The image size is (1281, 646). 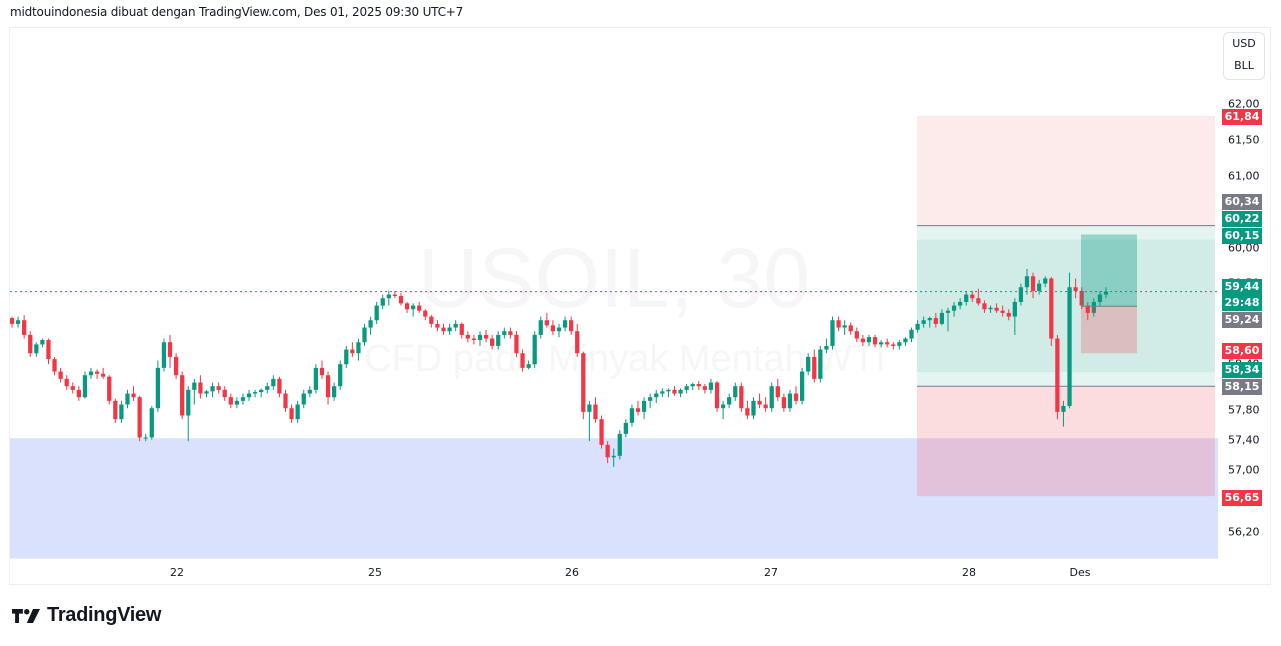 I want to click on position-stop-zone, so click(x=1109, y=330).